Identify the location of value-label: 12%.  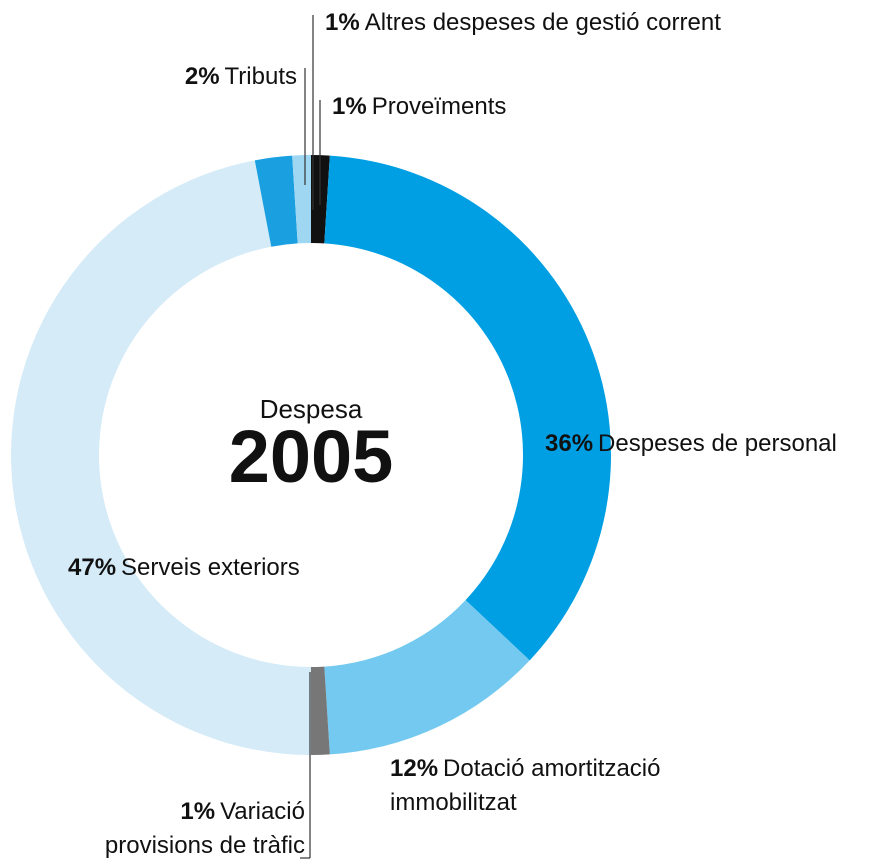
(414, 768).